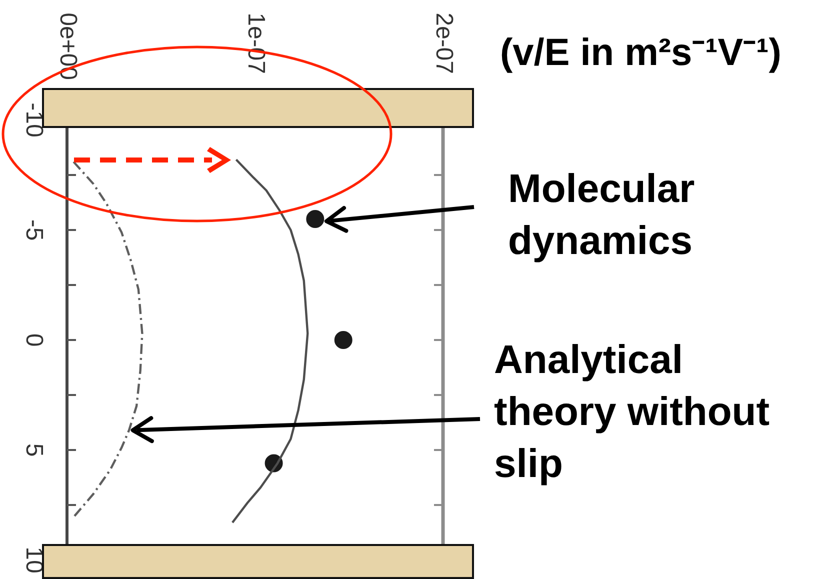  Describe the element at coordinates (602, 215) in the screenshot. I see `annotation: Molecular dynamics` at that location.